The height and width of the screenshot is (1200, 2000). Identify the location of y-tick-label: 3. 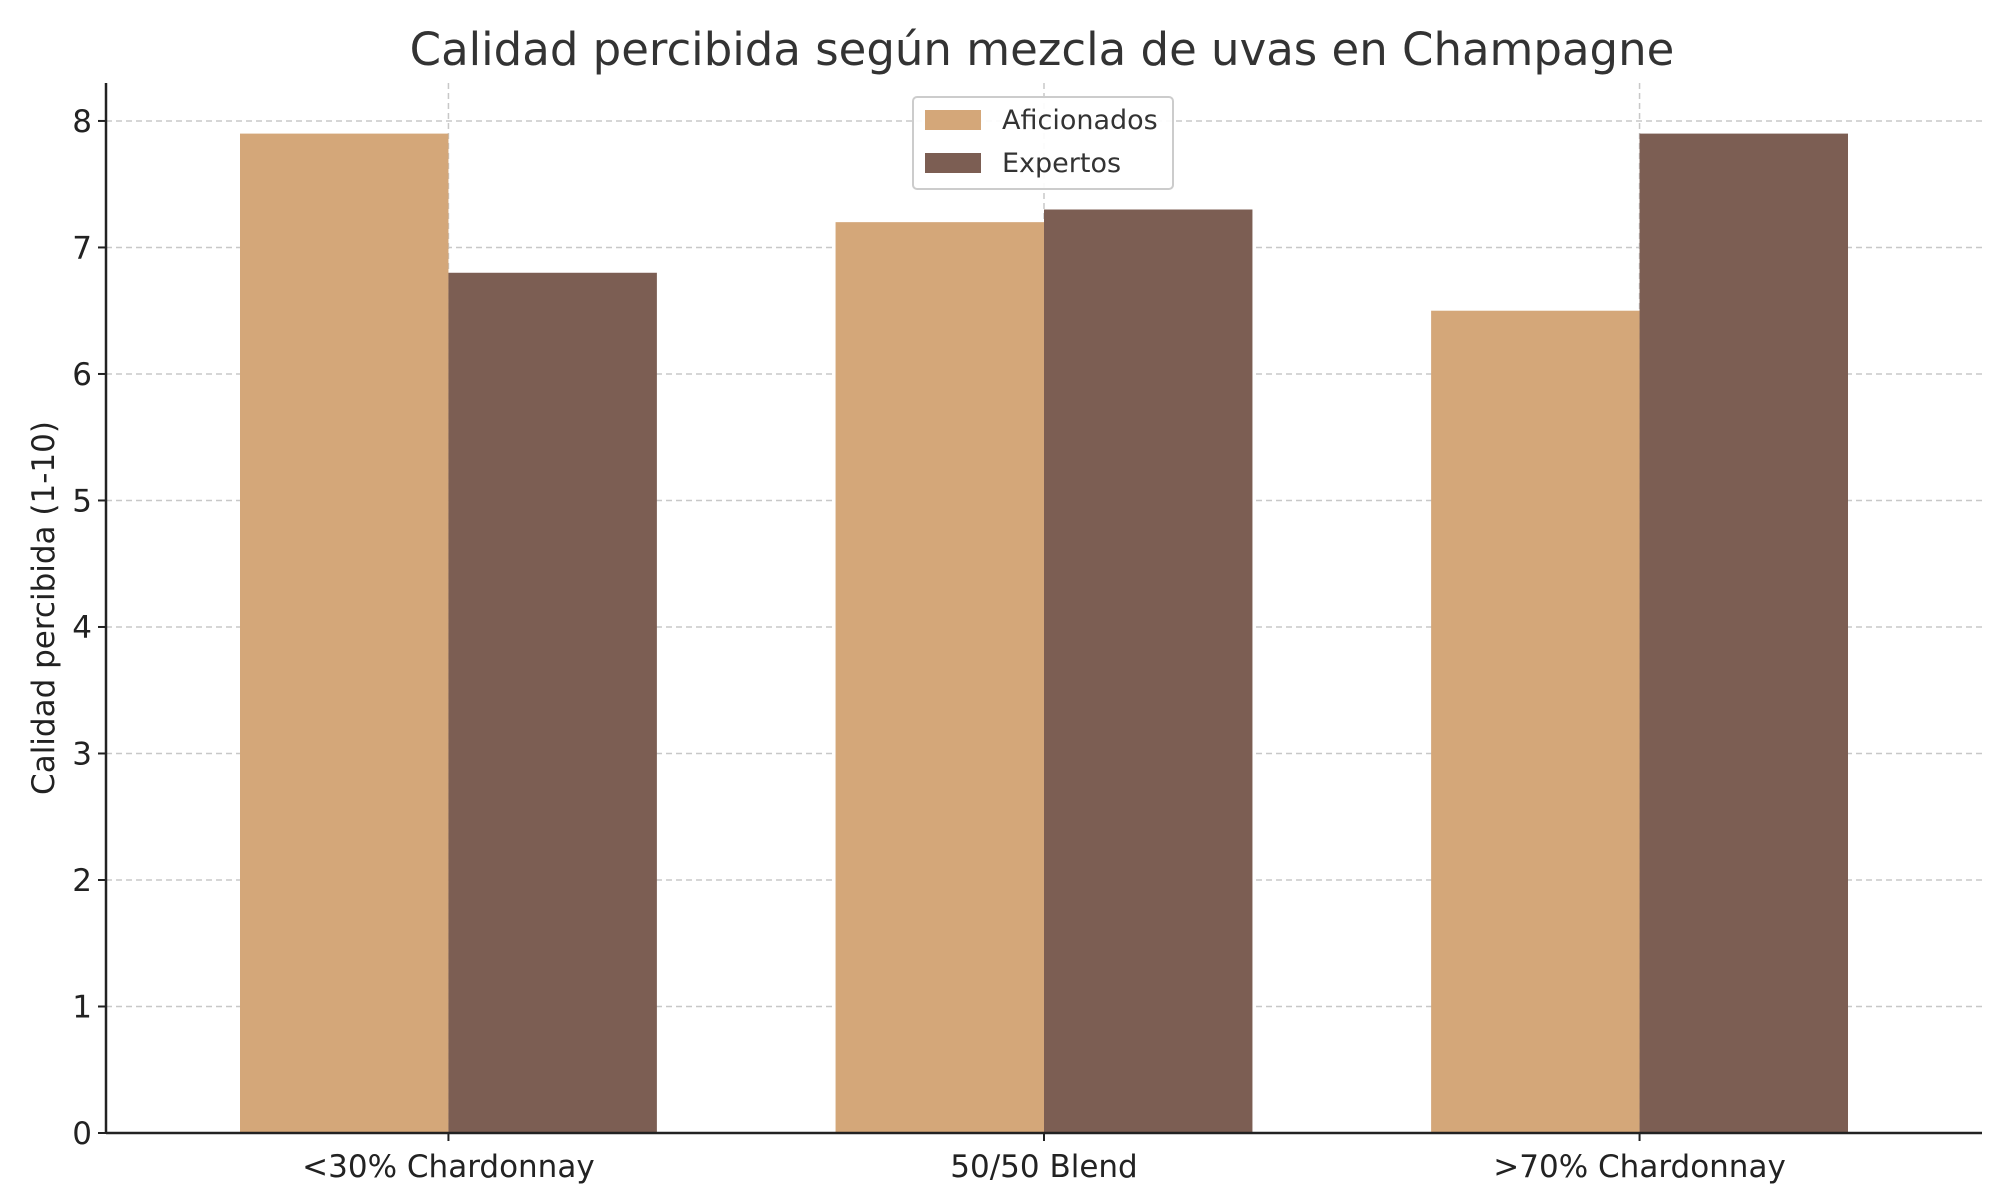
(82, 754).